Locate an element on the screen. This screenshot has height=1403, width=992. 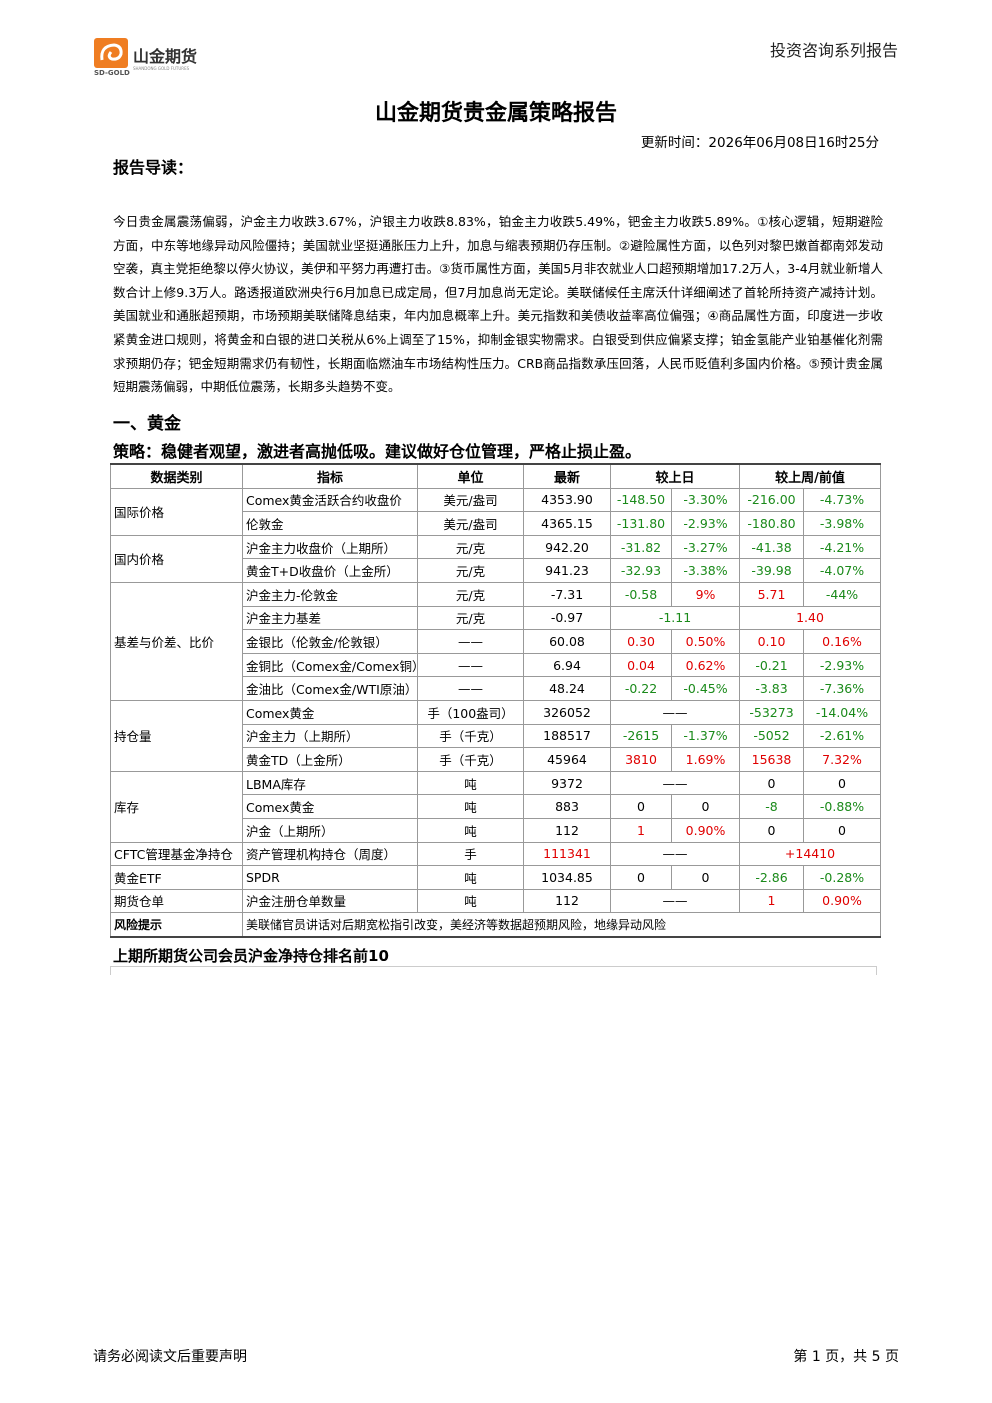
clipped-table is located at coordinates (493, 970).